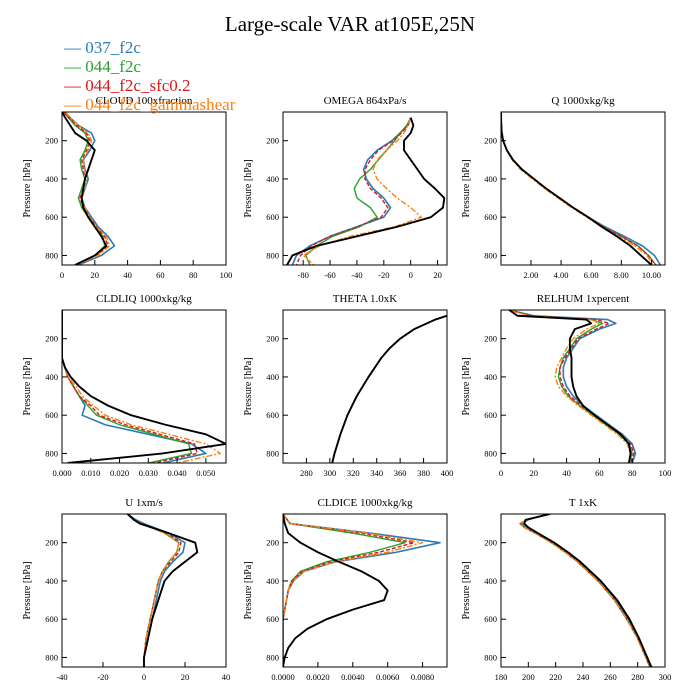 Image resolution: width=700 pixels, height=700 pixels. What do you see at coordinates (353, 473) in the screenshot?
I see `x-tick-label: 320` at bounding box center [353, 473].